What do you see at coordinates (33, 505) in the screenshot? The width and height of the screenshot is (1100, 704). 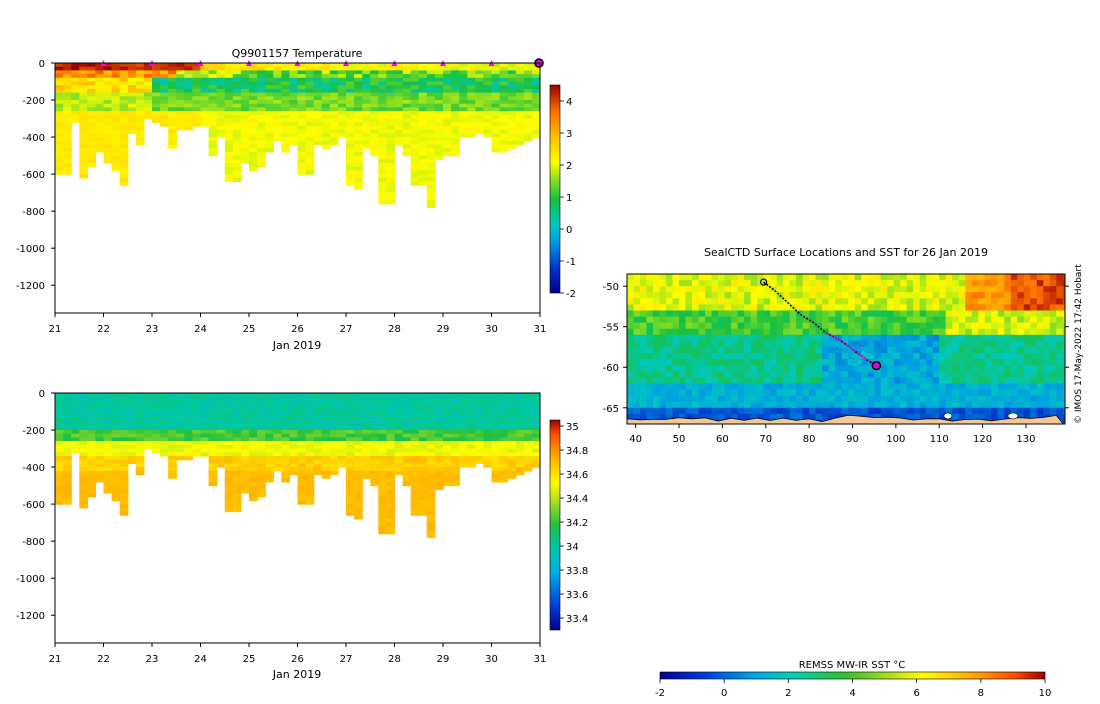 I see `y-tick-label: -600` at bounding box center [33, 505].